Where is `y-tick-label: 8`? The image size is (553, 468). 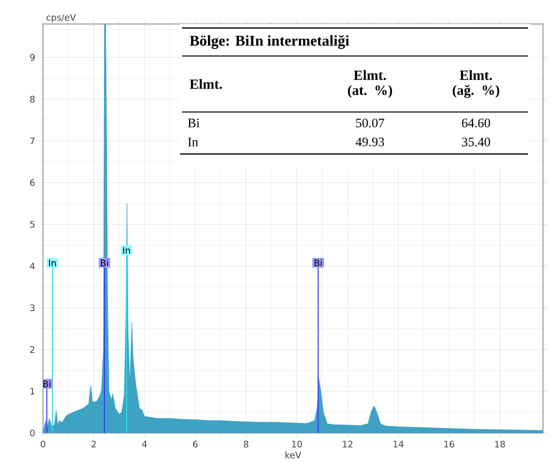
y-tick-label: 8 is located at coordinates (32, 99).